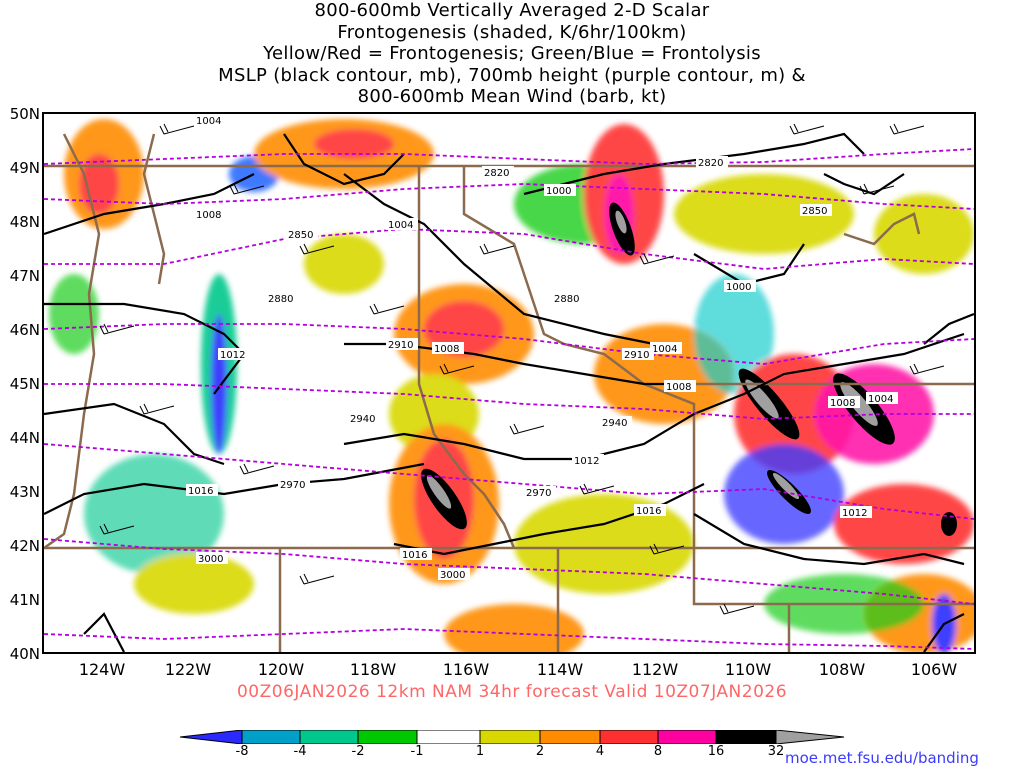 This screenshot has width=1024, height=770. What do you see at coordinates (934, 669) in the screenshot?
I see `lon-label-106w: 106W` at bounding box center [934, 669].